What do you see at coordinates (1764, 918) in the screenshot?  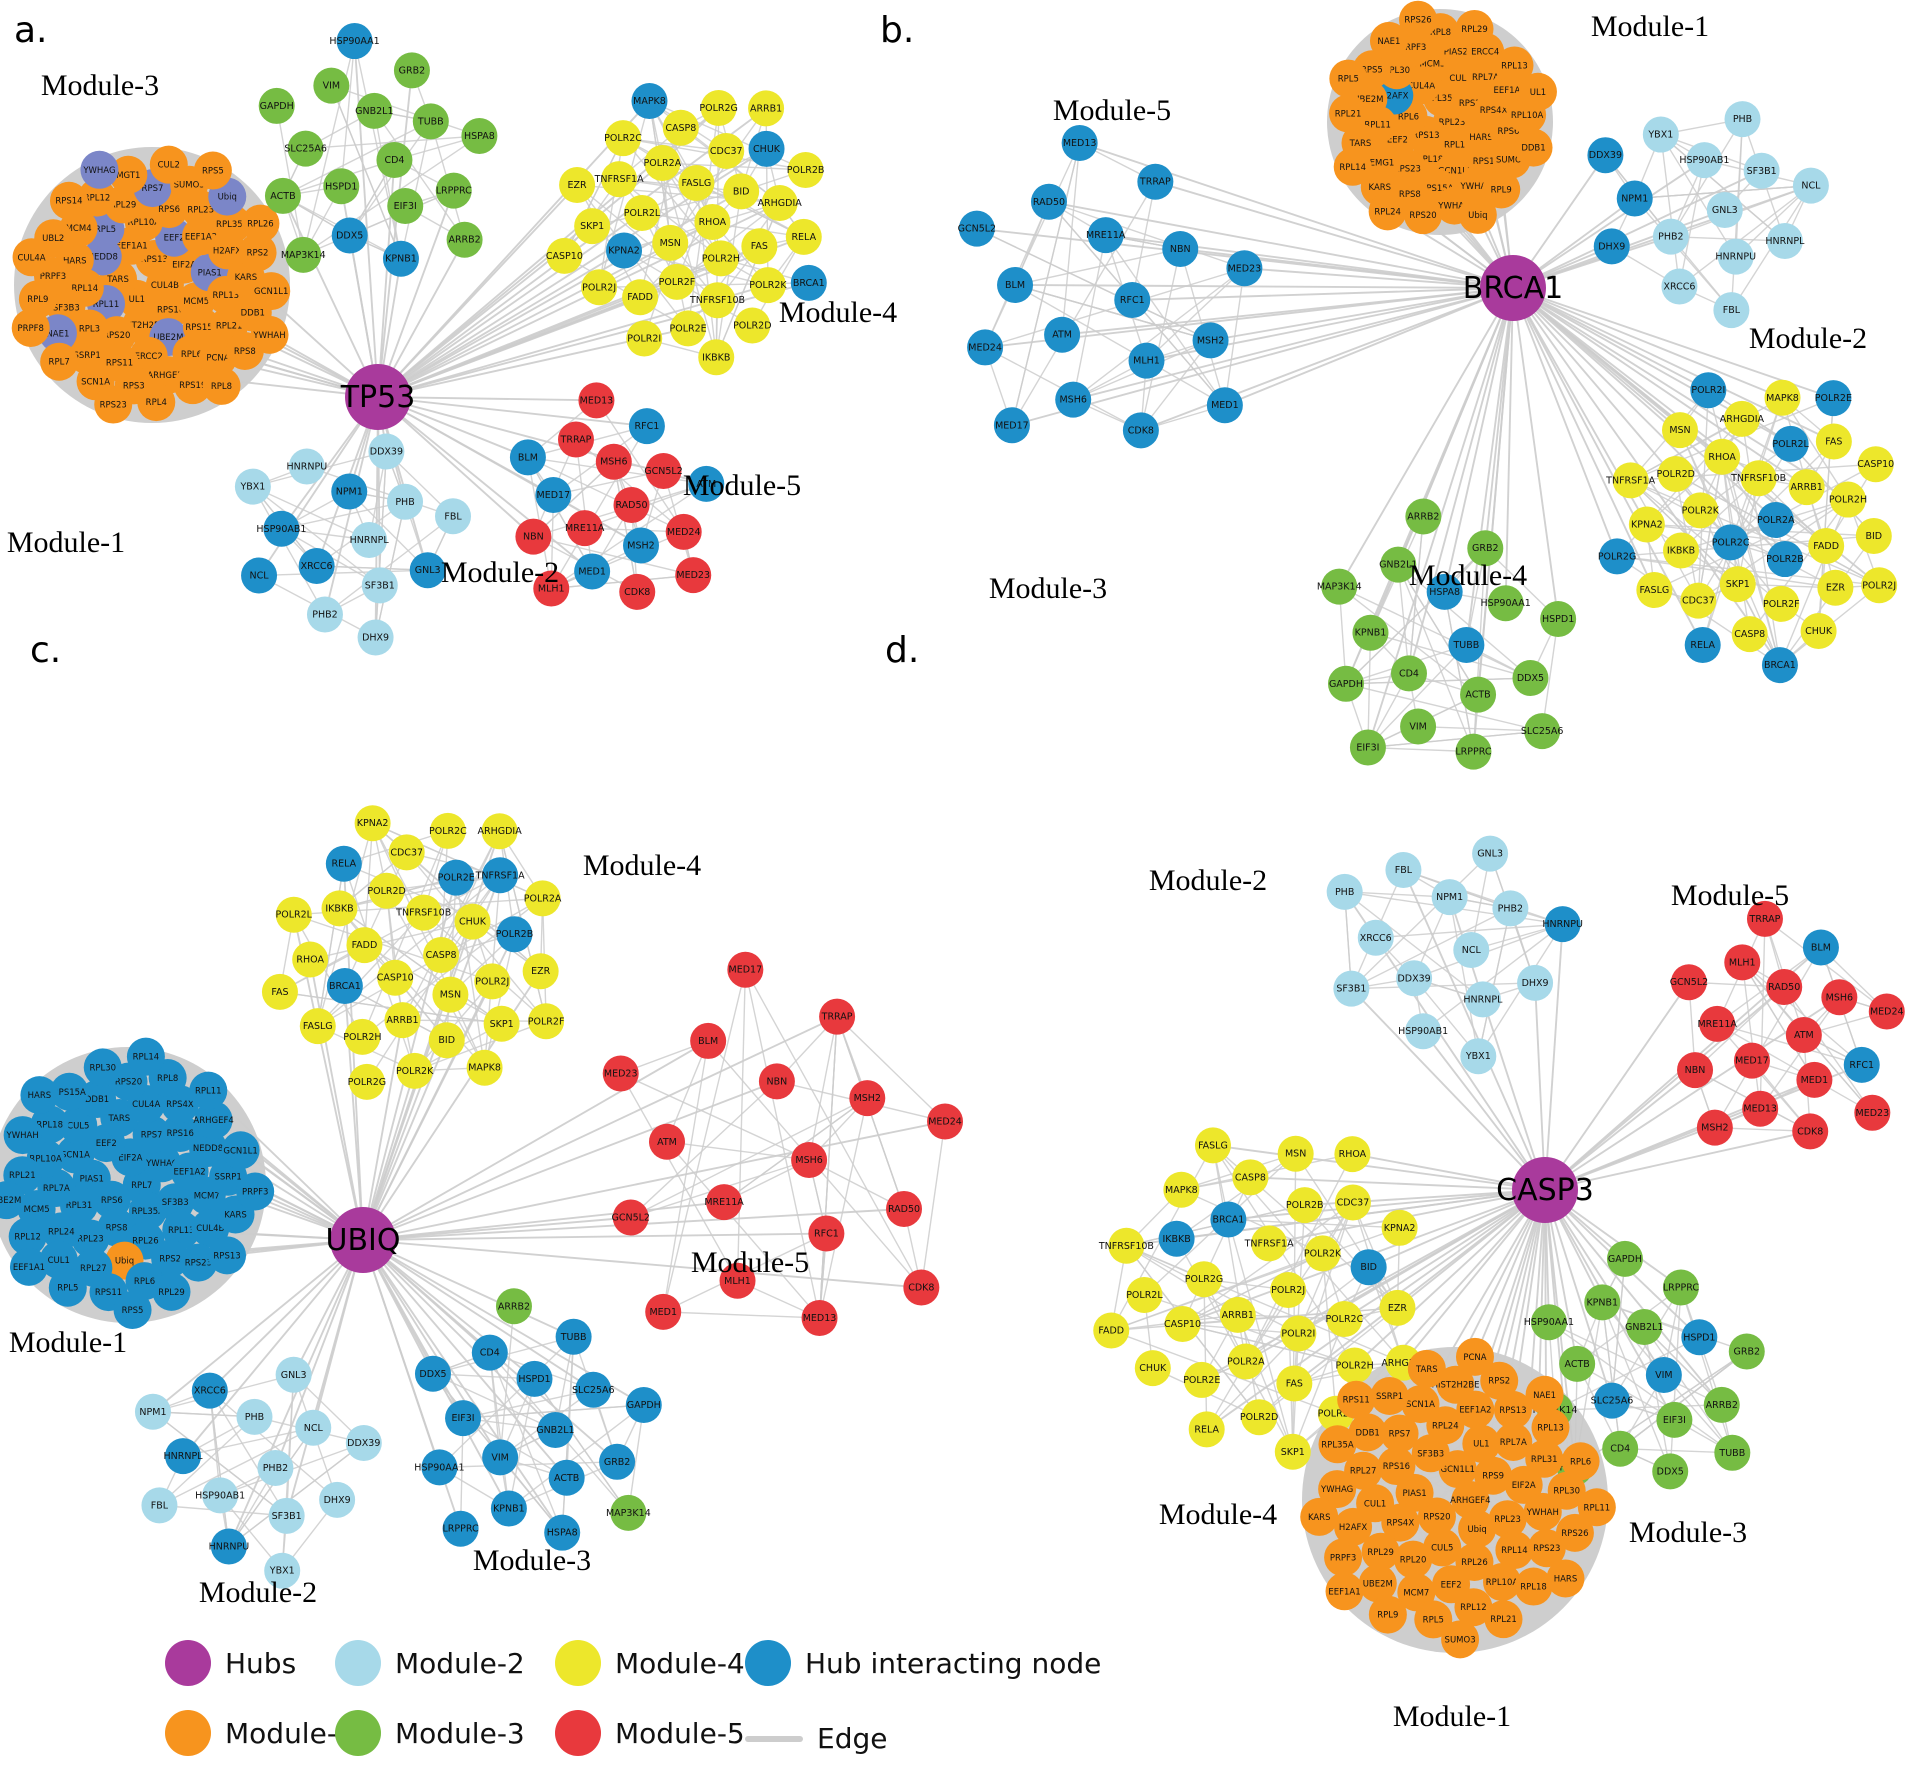 I see `node-TRRAP: TRRAP` at bounding box center [1764, 918].